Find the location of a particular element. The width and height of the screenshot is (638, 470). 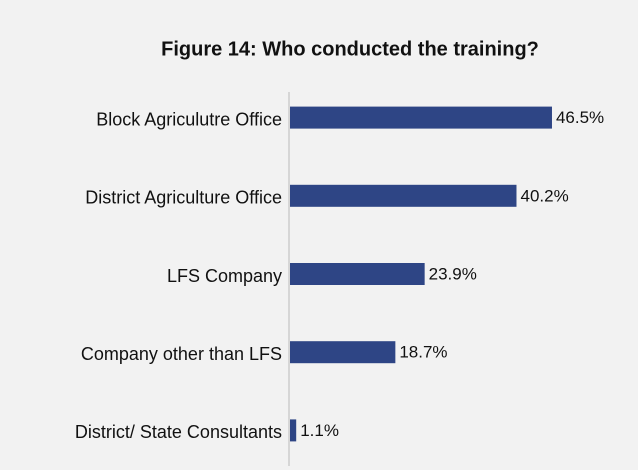

value-label: 1.1% is located at coordinates (319, 430).